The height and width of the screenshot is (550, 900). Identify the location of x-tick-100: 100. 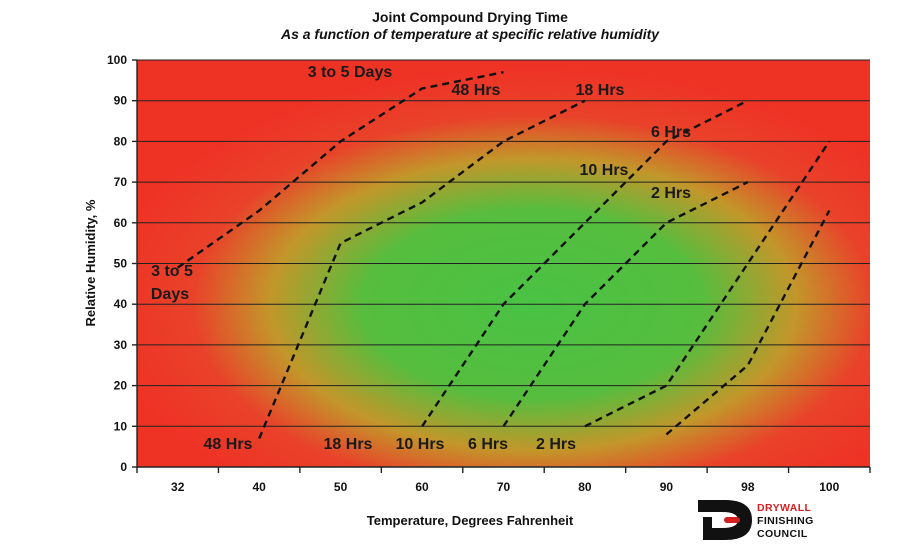
(829, 487).